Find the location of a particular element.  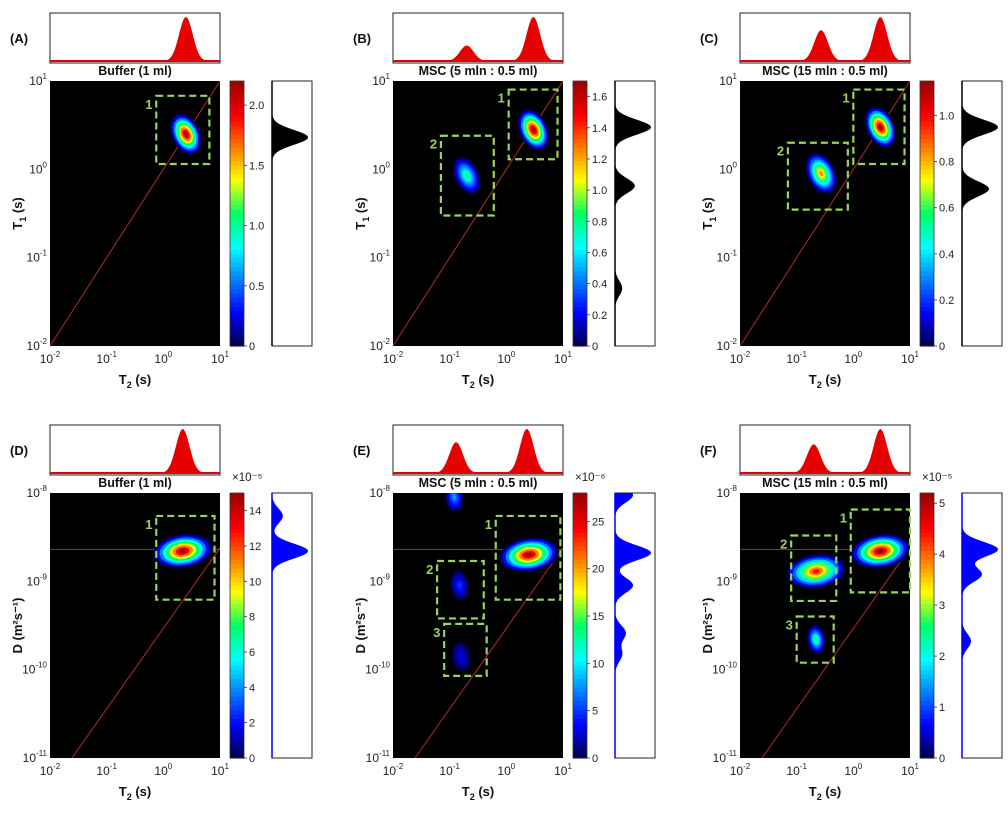

colorbar-frame is located at coordinates (237, 625).